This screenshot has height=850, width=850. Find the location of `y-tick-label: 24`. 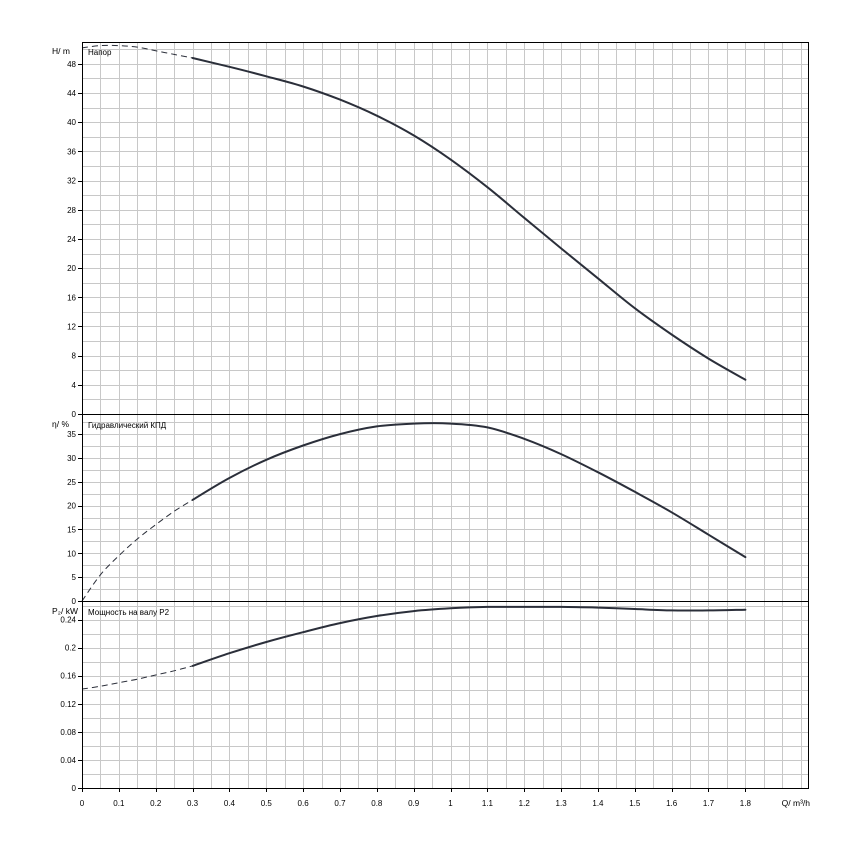

y-tick-label: 24 is located at coordinates (71, 239).